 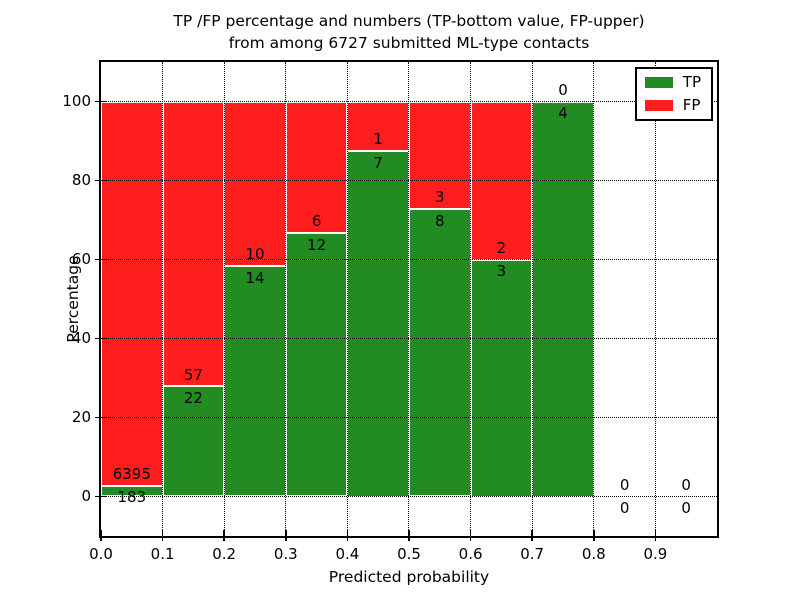 I want to click on tp-count-label: 4, so click(x=563, y=113).